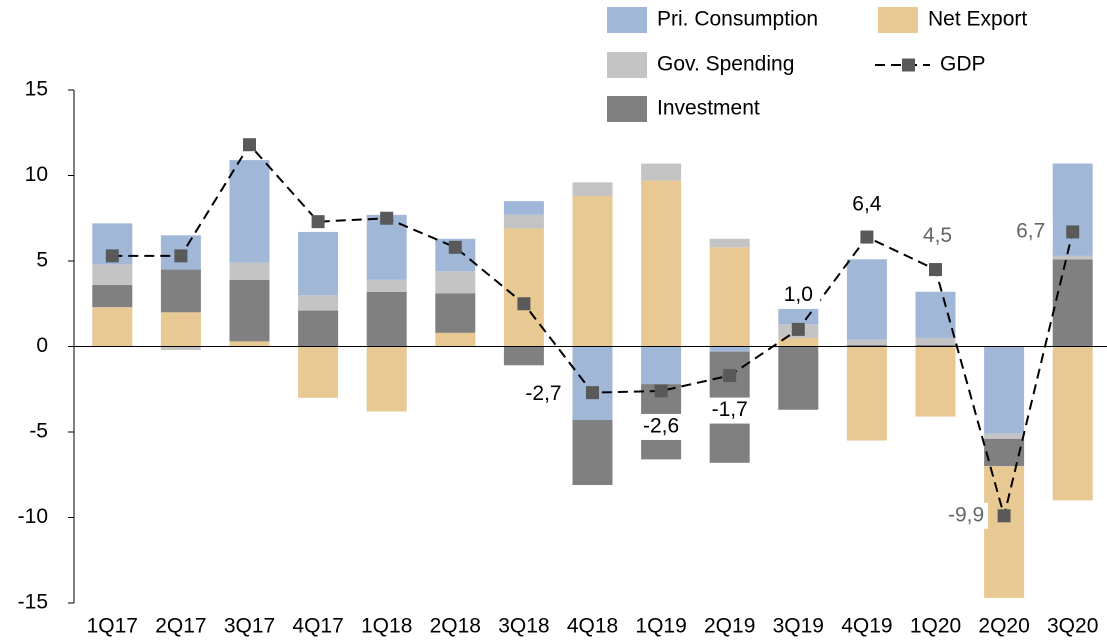 The image size is (1107, 642). Describe the element at coordinates (317, 626) in the screenshot. I see `x-tick-label: 4Q17` at that location.